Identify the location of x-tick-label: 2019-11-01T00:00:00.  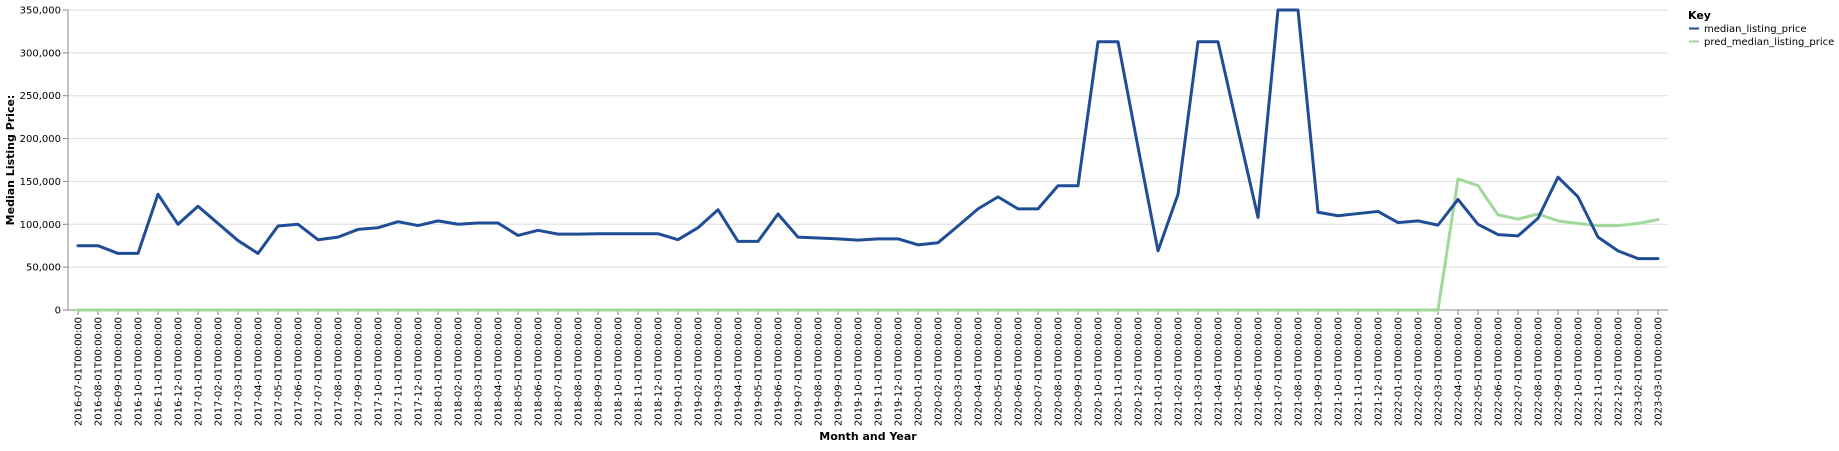
(879, 371).